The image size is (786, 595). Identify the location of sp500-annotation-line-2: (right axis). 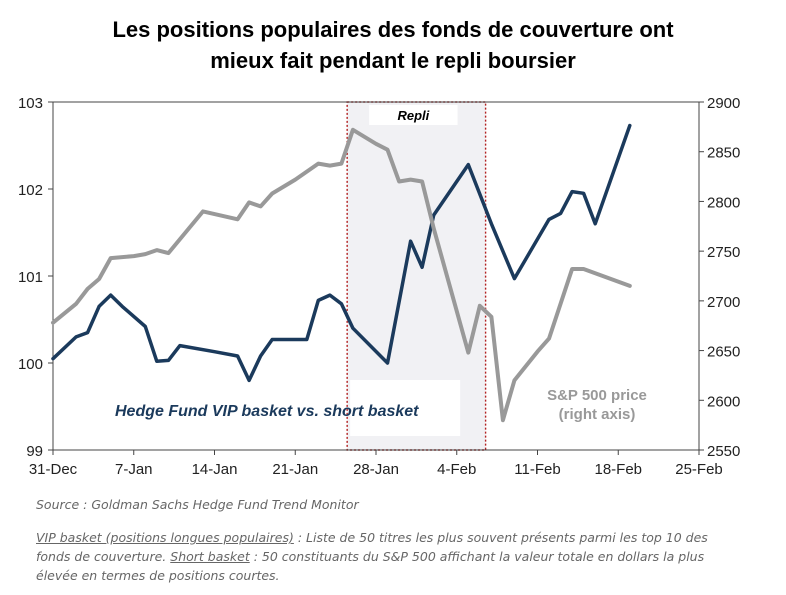
(597, 414).